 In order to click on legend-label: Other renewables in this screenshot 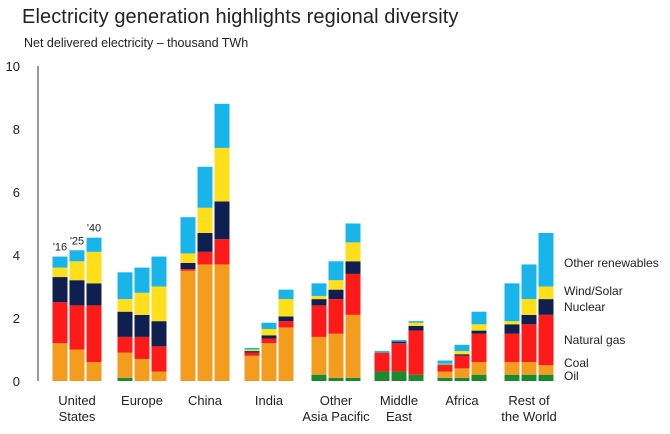, I will do `click(611, 263)`.